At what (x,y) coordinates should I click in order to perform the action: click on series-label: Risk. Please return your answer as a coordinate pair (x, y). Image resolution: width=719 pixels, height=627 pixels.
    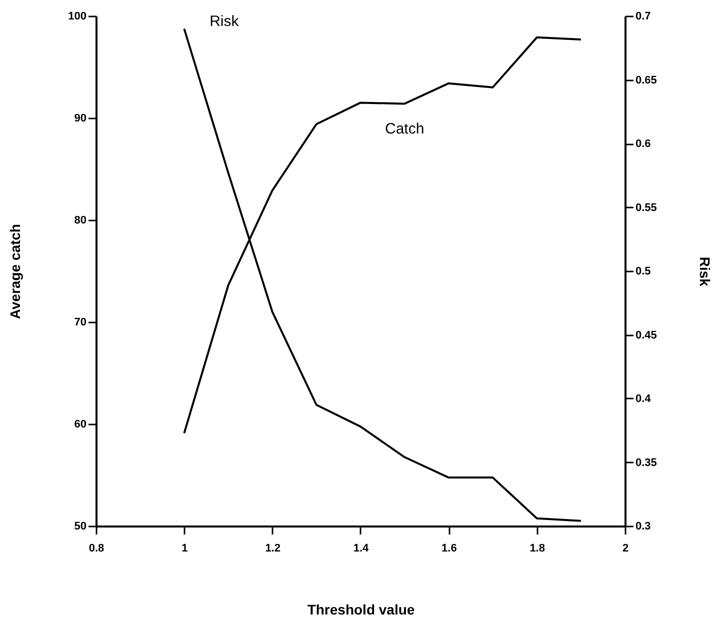
    Looking at the image, I should click on (225, 21).